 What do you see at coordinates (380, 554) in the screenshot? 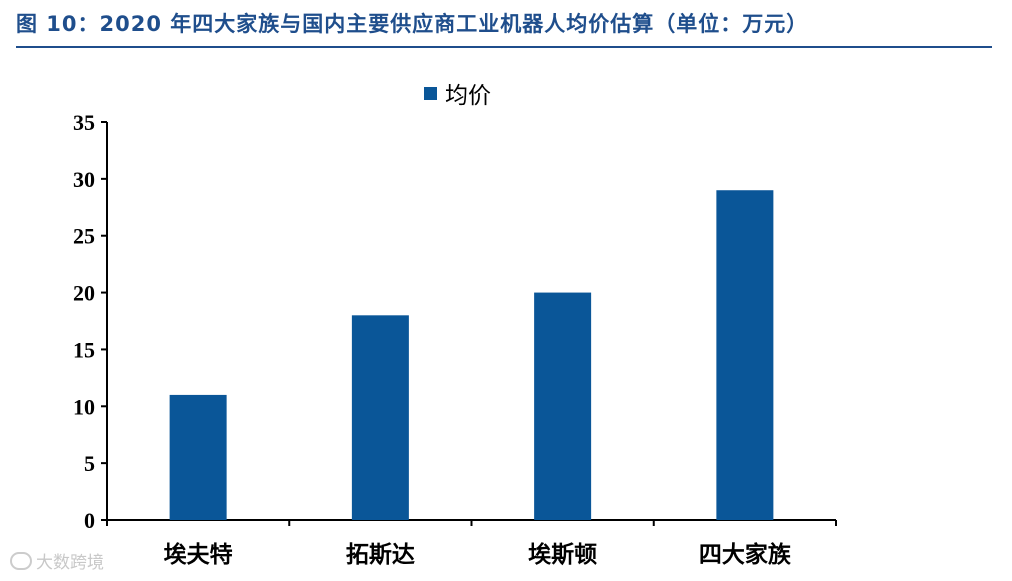
I see `x-category-label: 拓斯达` at bounding box center [380, 554].